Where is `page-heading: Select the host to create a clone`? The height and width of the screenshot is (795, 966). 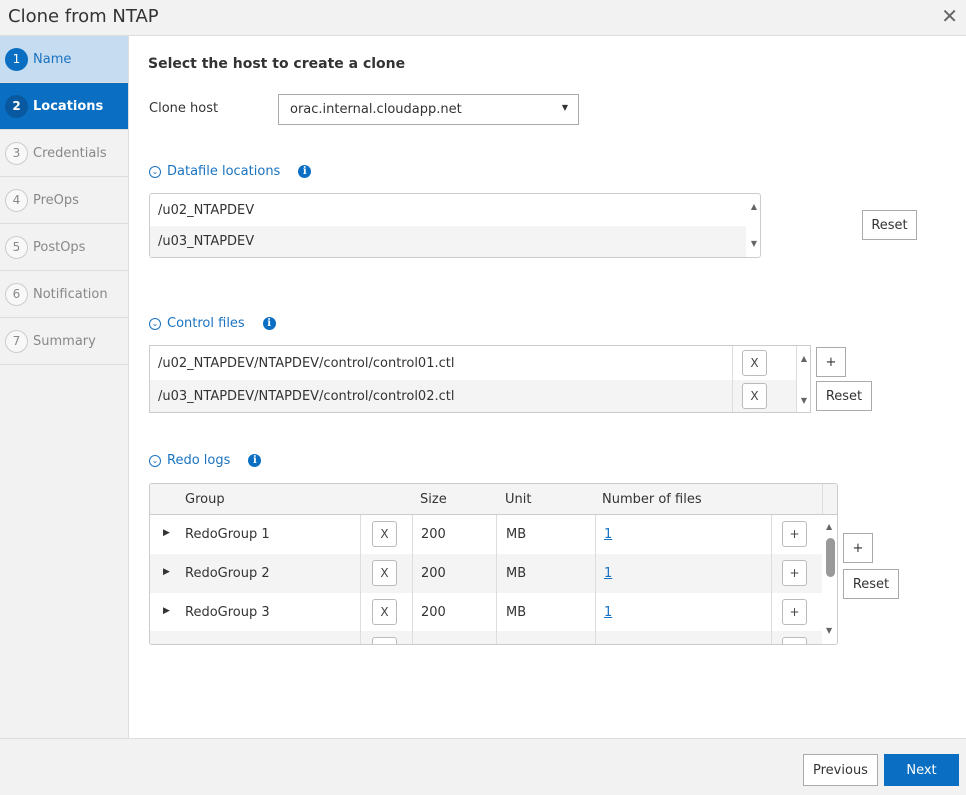 page-heading: Select the host to create a clone is located at coordinates (277, 64).